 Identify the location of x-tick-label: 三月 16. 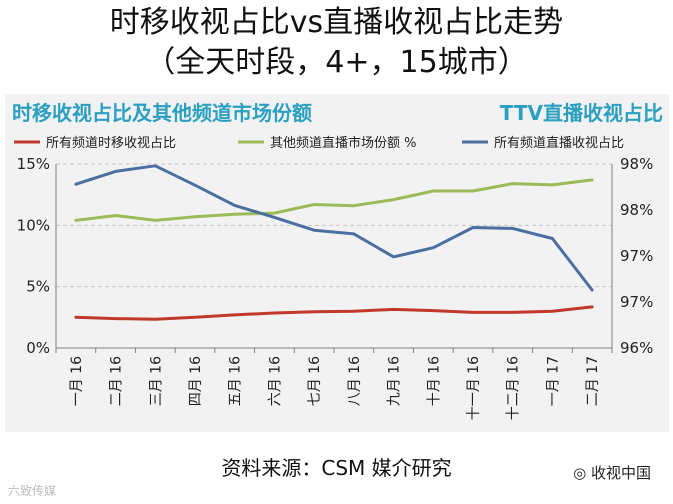
(156, 381).